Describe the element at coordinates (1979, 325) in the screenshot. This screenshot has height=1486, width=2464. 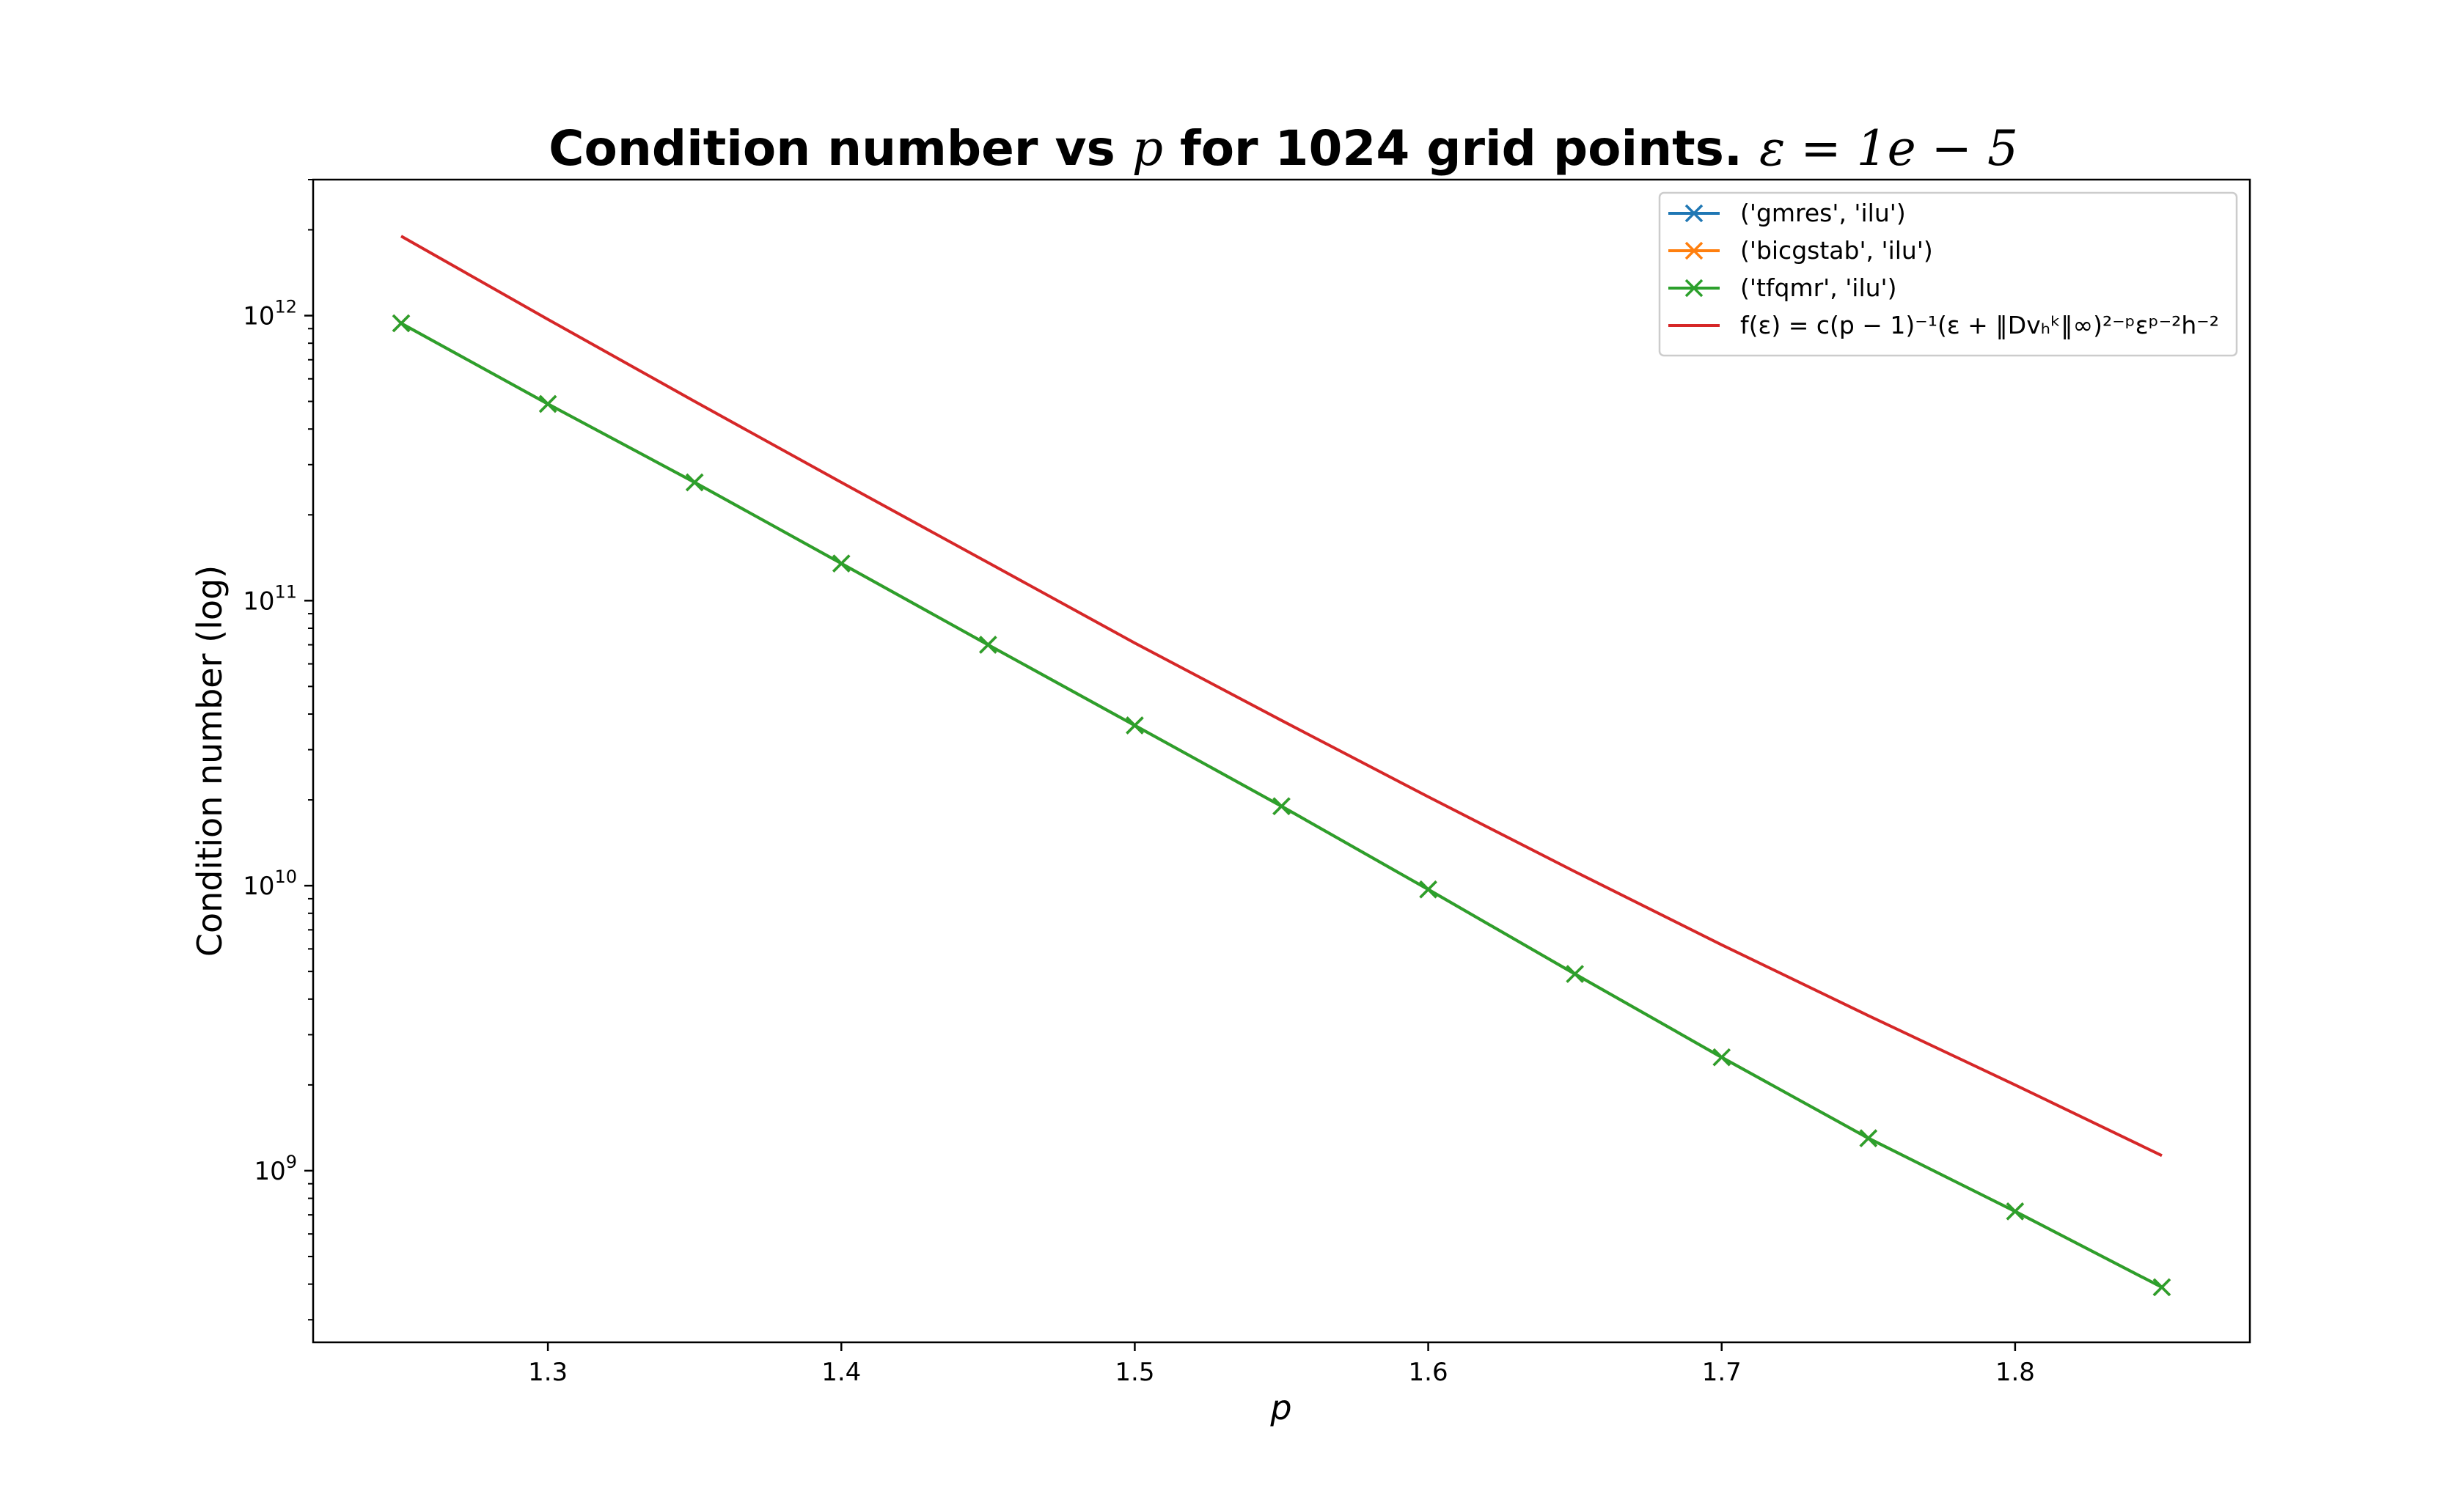
I see `legend-label-3: f(ε) = c(p − 1)⁻¹(ε + ‖Dvₕᵏ‖∞)²⁻ᵖεᵖ⁻²h⁻²` at that location.